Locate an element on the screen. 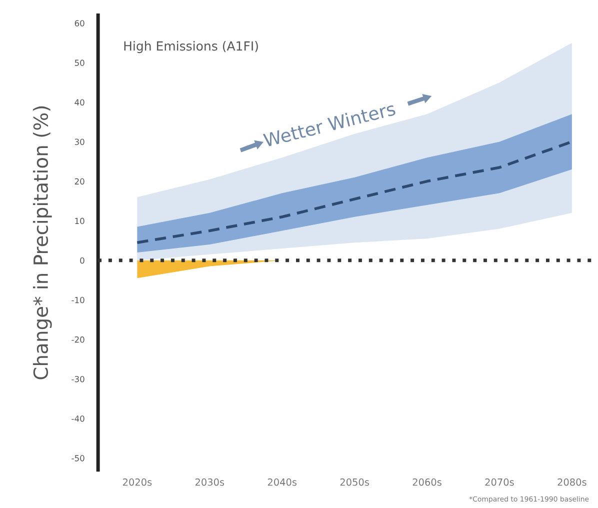 The height and width of the screenshot is (508, 598). text: High Emissions (A1FI) is located at coordinates (191, 47).